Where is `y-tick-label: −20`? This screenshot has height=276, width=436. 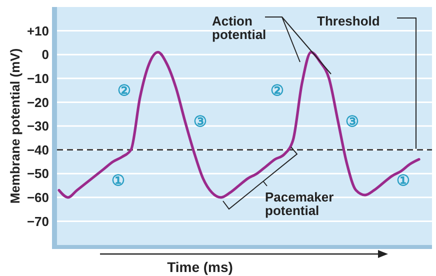 y-tick-label: −20 is located at coordinates (37, 102).